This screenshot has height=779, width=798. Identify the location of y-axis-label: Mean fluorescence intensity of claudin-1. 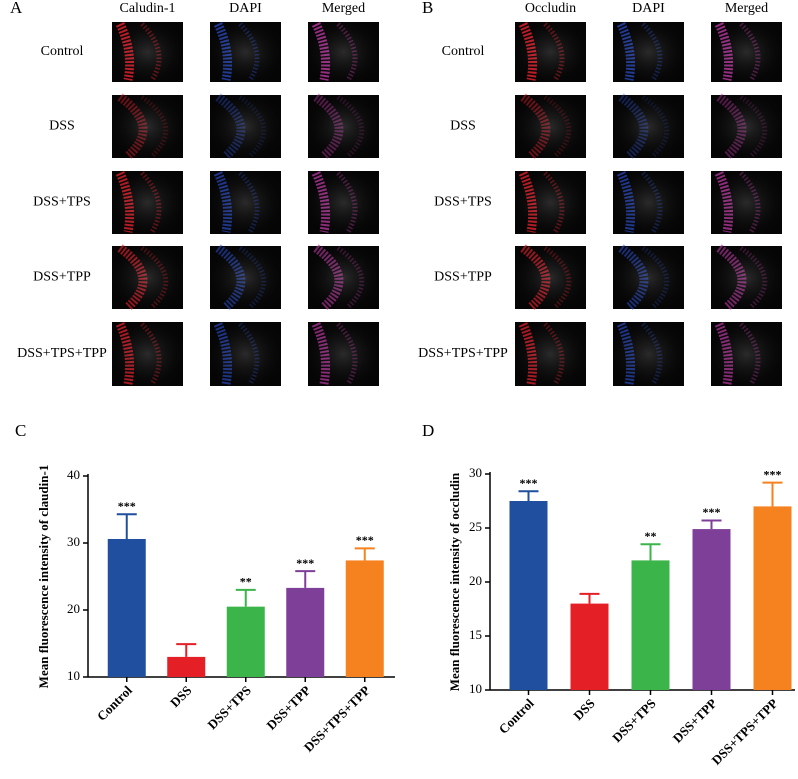
(43, 577).